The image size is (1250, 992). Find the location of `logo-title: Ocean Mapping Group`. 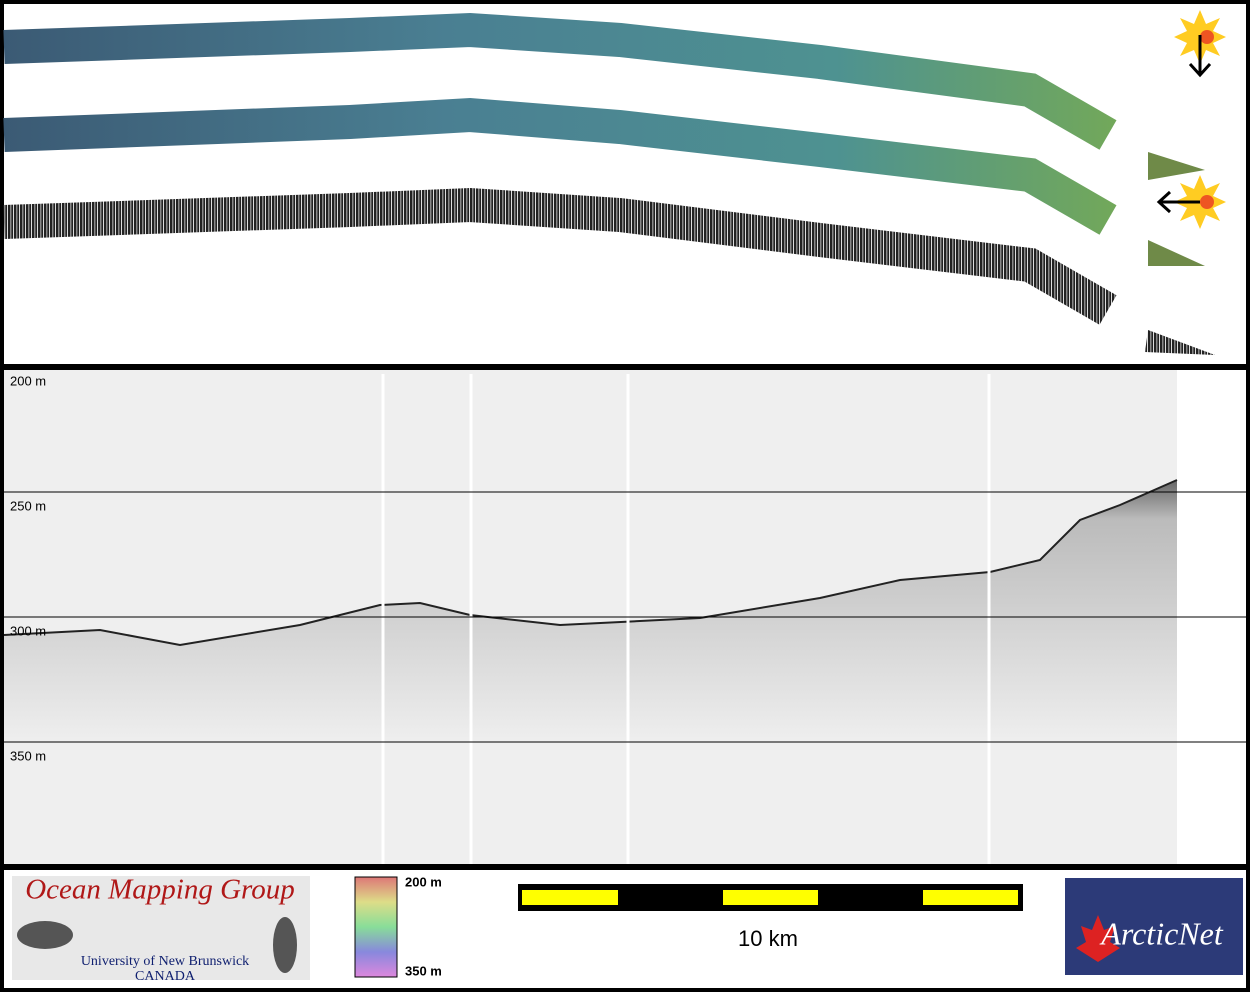

logo-title: Ocean Mapping Group is located at coordinates (160, 890).